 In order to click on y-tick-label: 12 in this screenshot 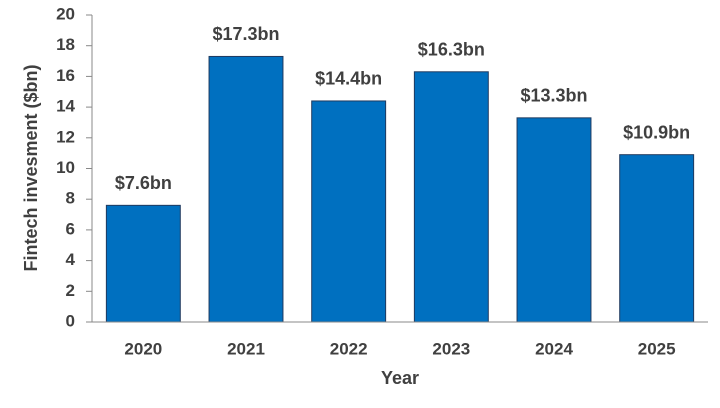, I will do `click(65, 136)`.